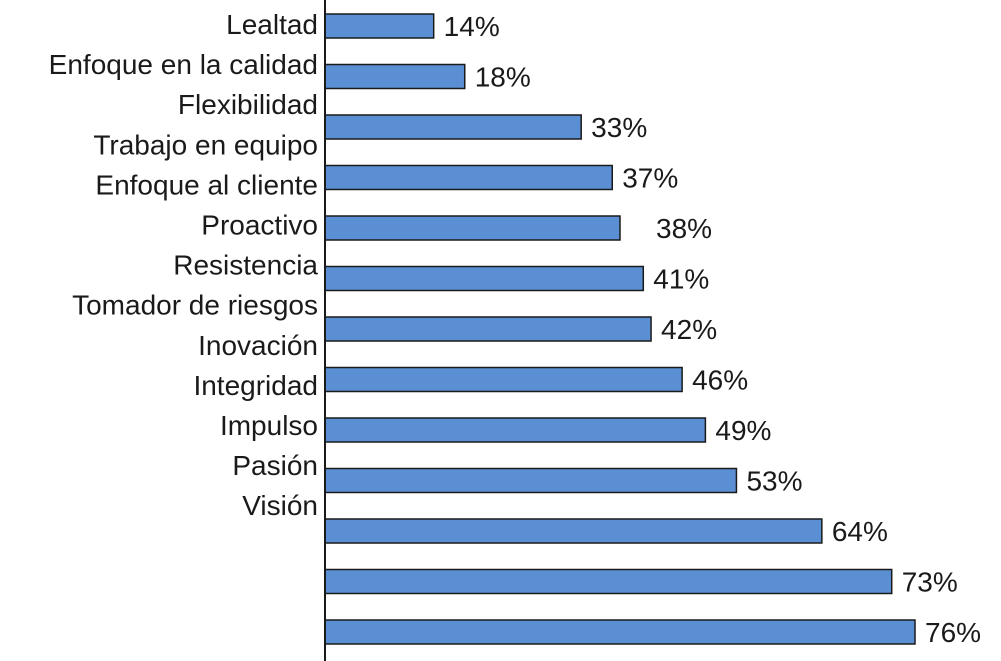 The image size is (1001, 661). I want to click on category-label: Tomador de riesgos, so click(195, 305).